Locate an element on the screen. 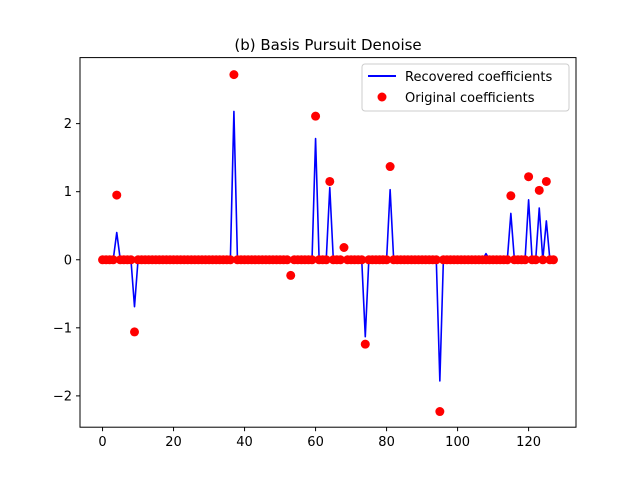  x-tick-label: 0 is located at coordinates (102, 442).